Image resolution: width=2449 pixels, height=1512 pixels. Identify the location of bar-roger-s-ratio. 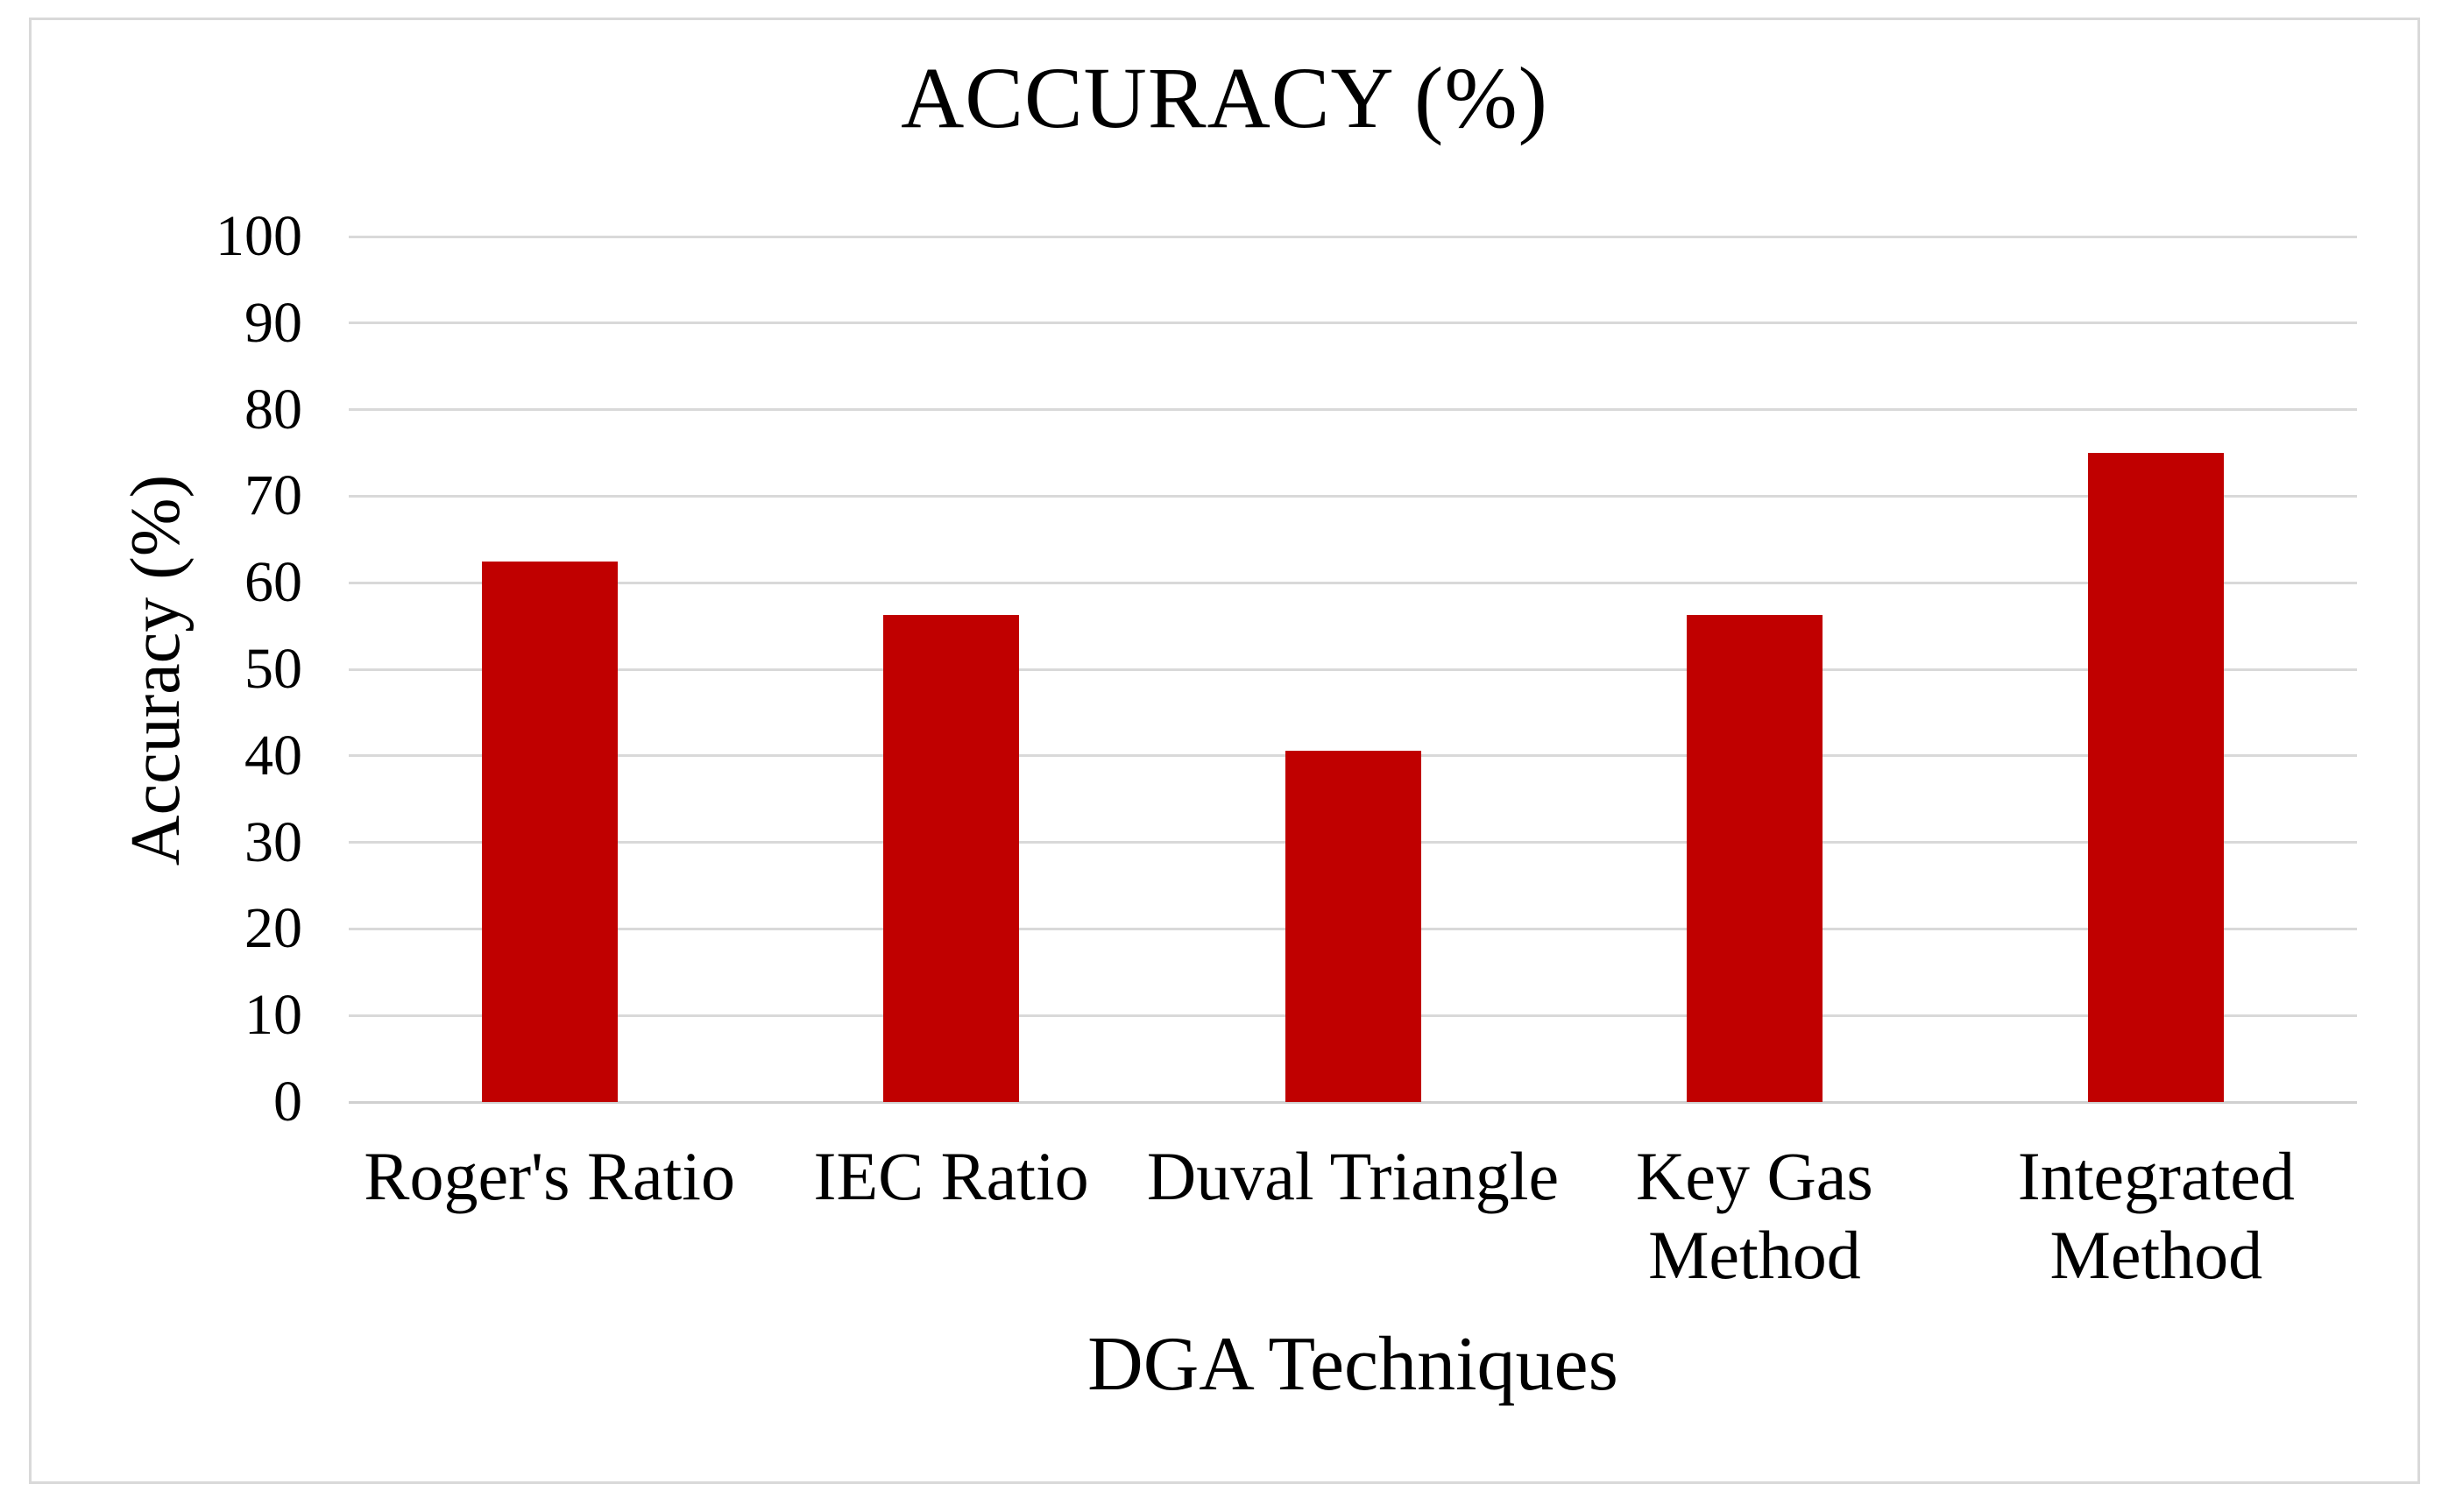
(549, 831).